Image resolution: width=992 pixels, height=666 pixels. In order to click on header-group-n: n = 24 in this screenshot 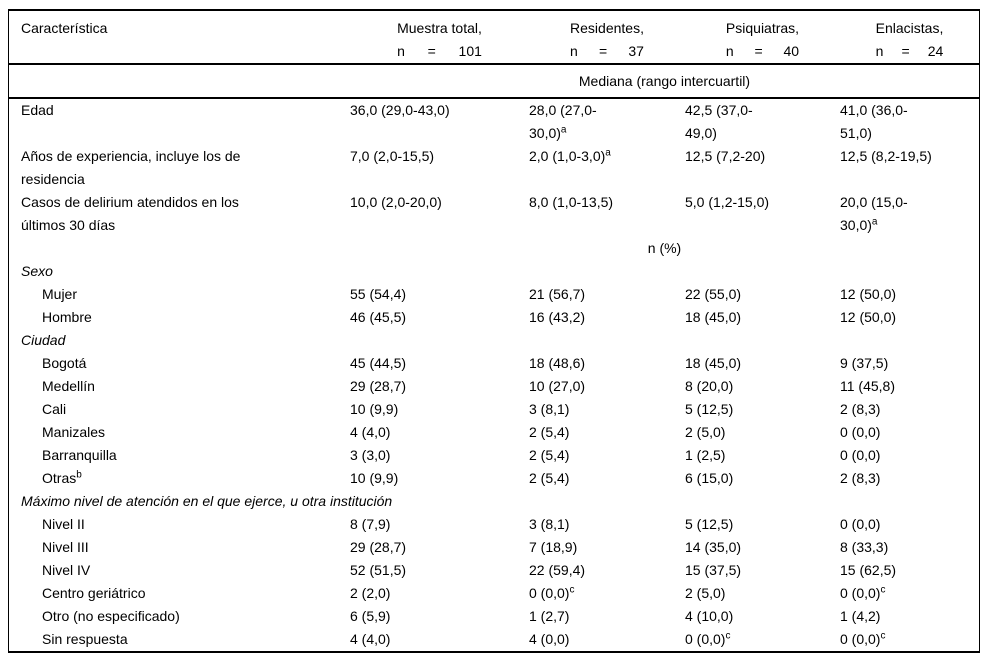, I will do `click(909, 51)`.